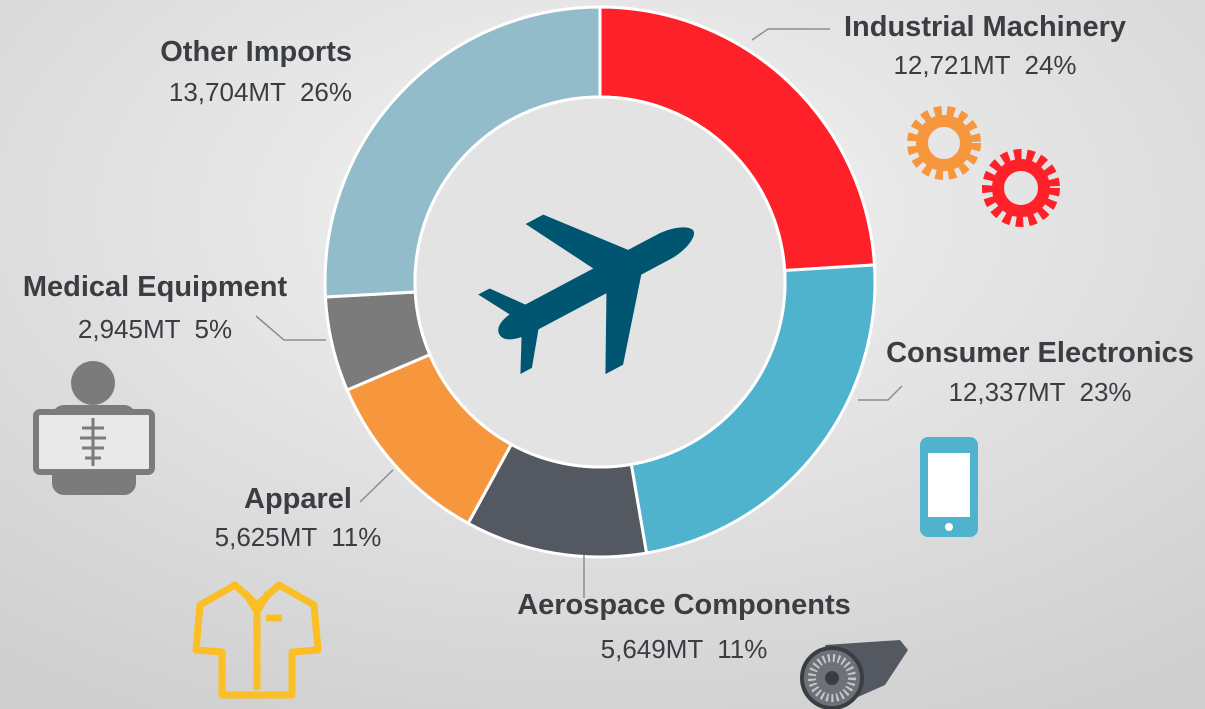 The image size is (1205, 709). Describe the element at coordinates (684, 605) in the screenshot. I see `category-label: Aerospace Components` at that location.